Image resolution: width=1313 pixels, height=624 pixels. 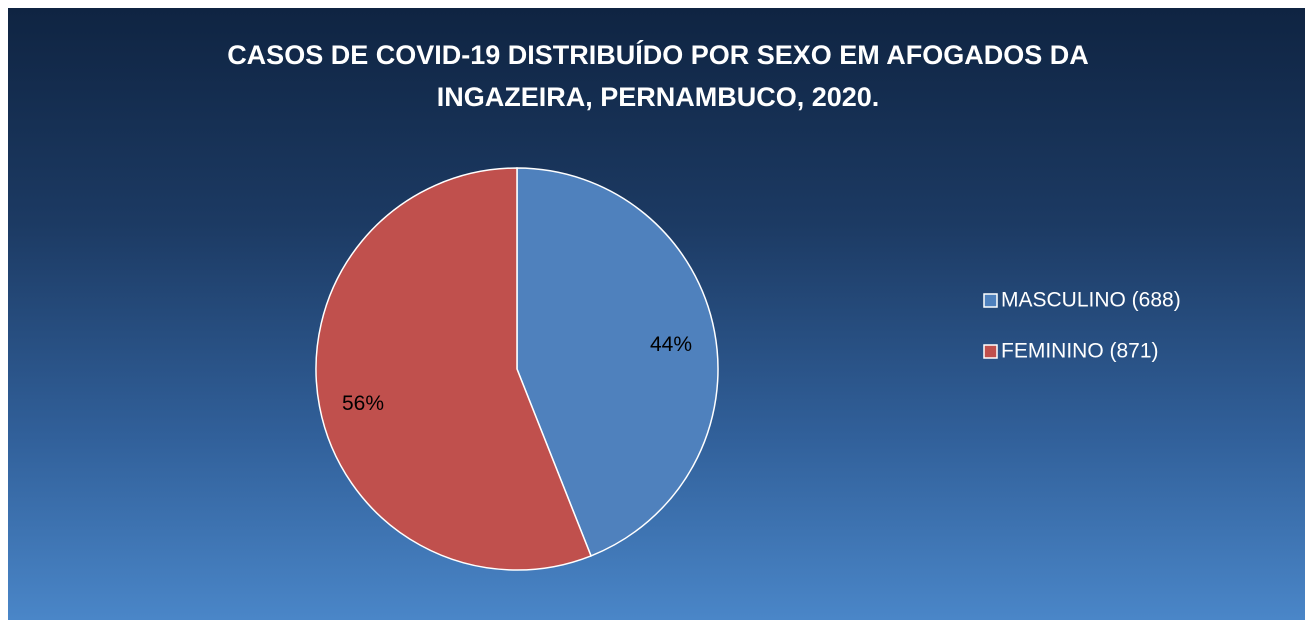 What do you see at coordinates (363, 403) in the screenshot?
I see `data-label: 56%` at bounding box center [363, 403].